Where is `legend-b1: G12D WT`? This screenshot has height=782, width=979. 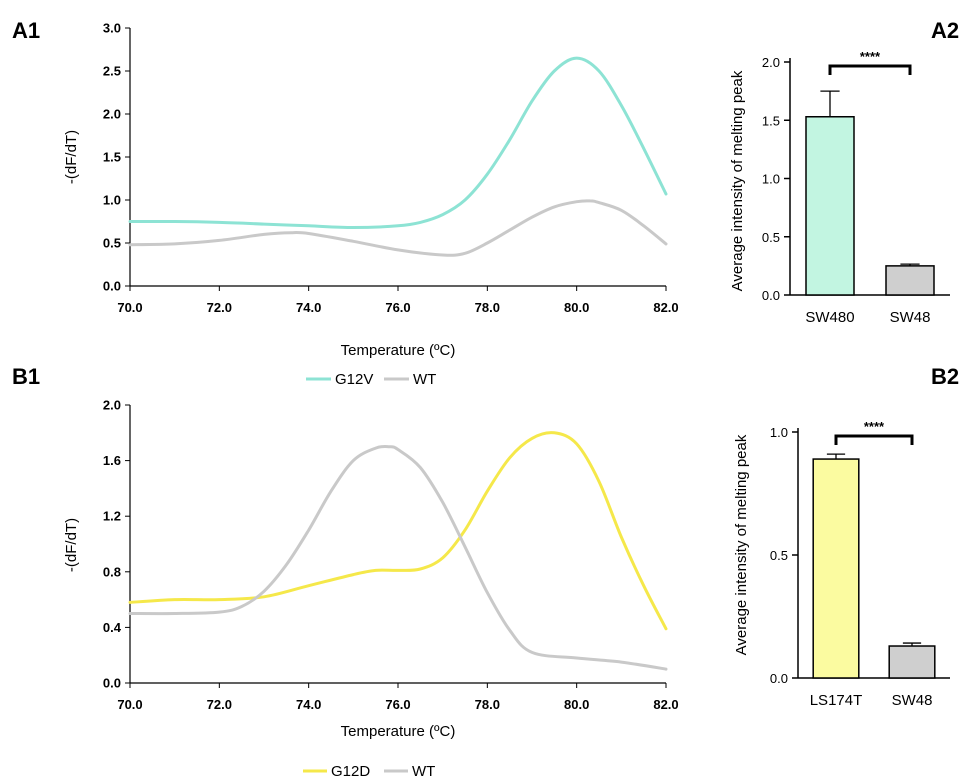
legend-b1: G12D WT is located at coordinates (369, 771).